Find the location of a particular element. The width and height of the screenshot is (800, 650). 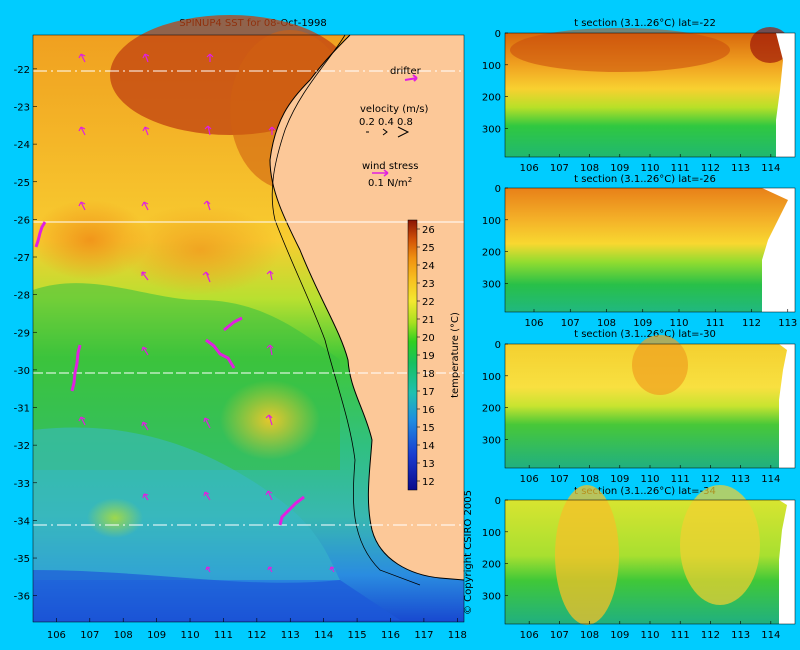

section-warm-34b is located at coordinates (720, 545).